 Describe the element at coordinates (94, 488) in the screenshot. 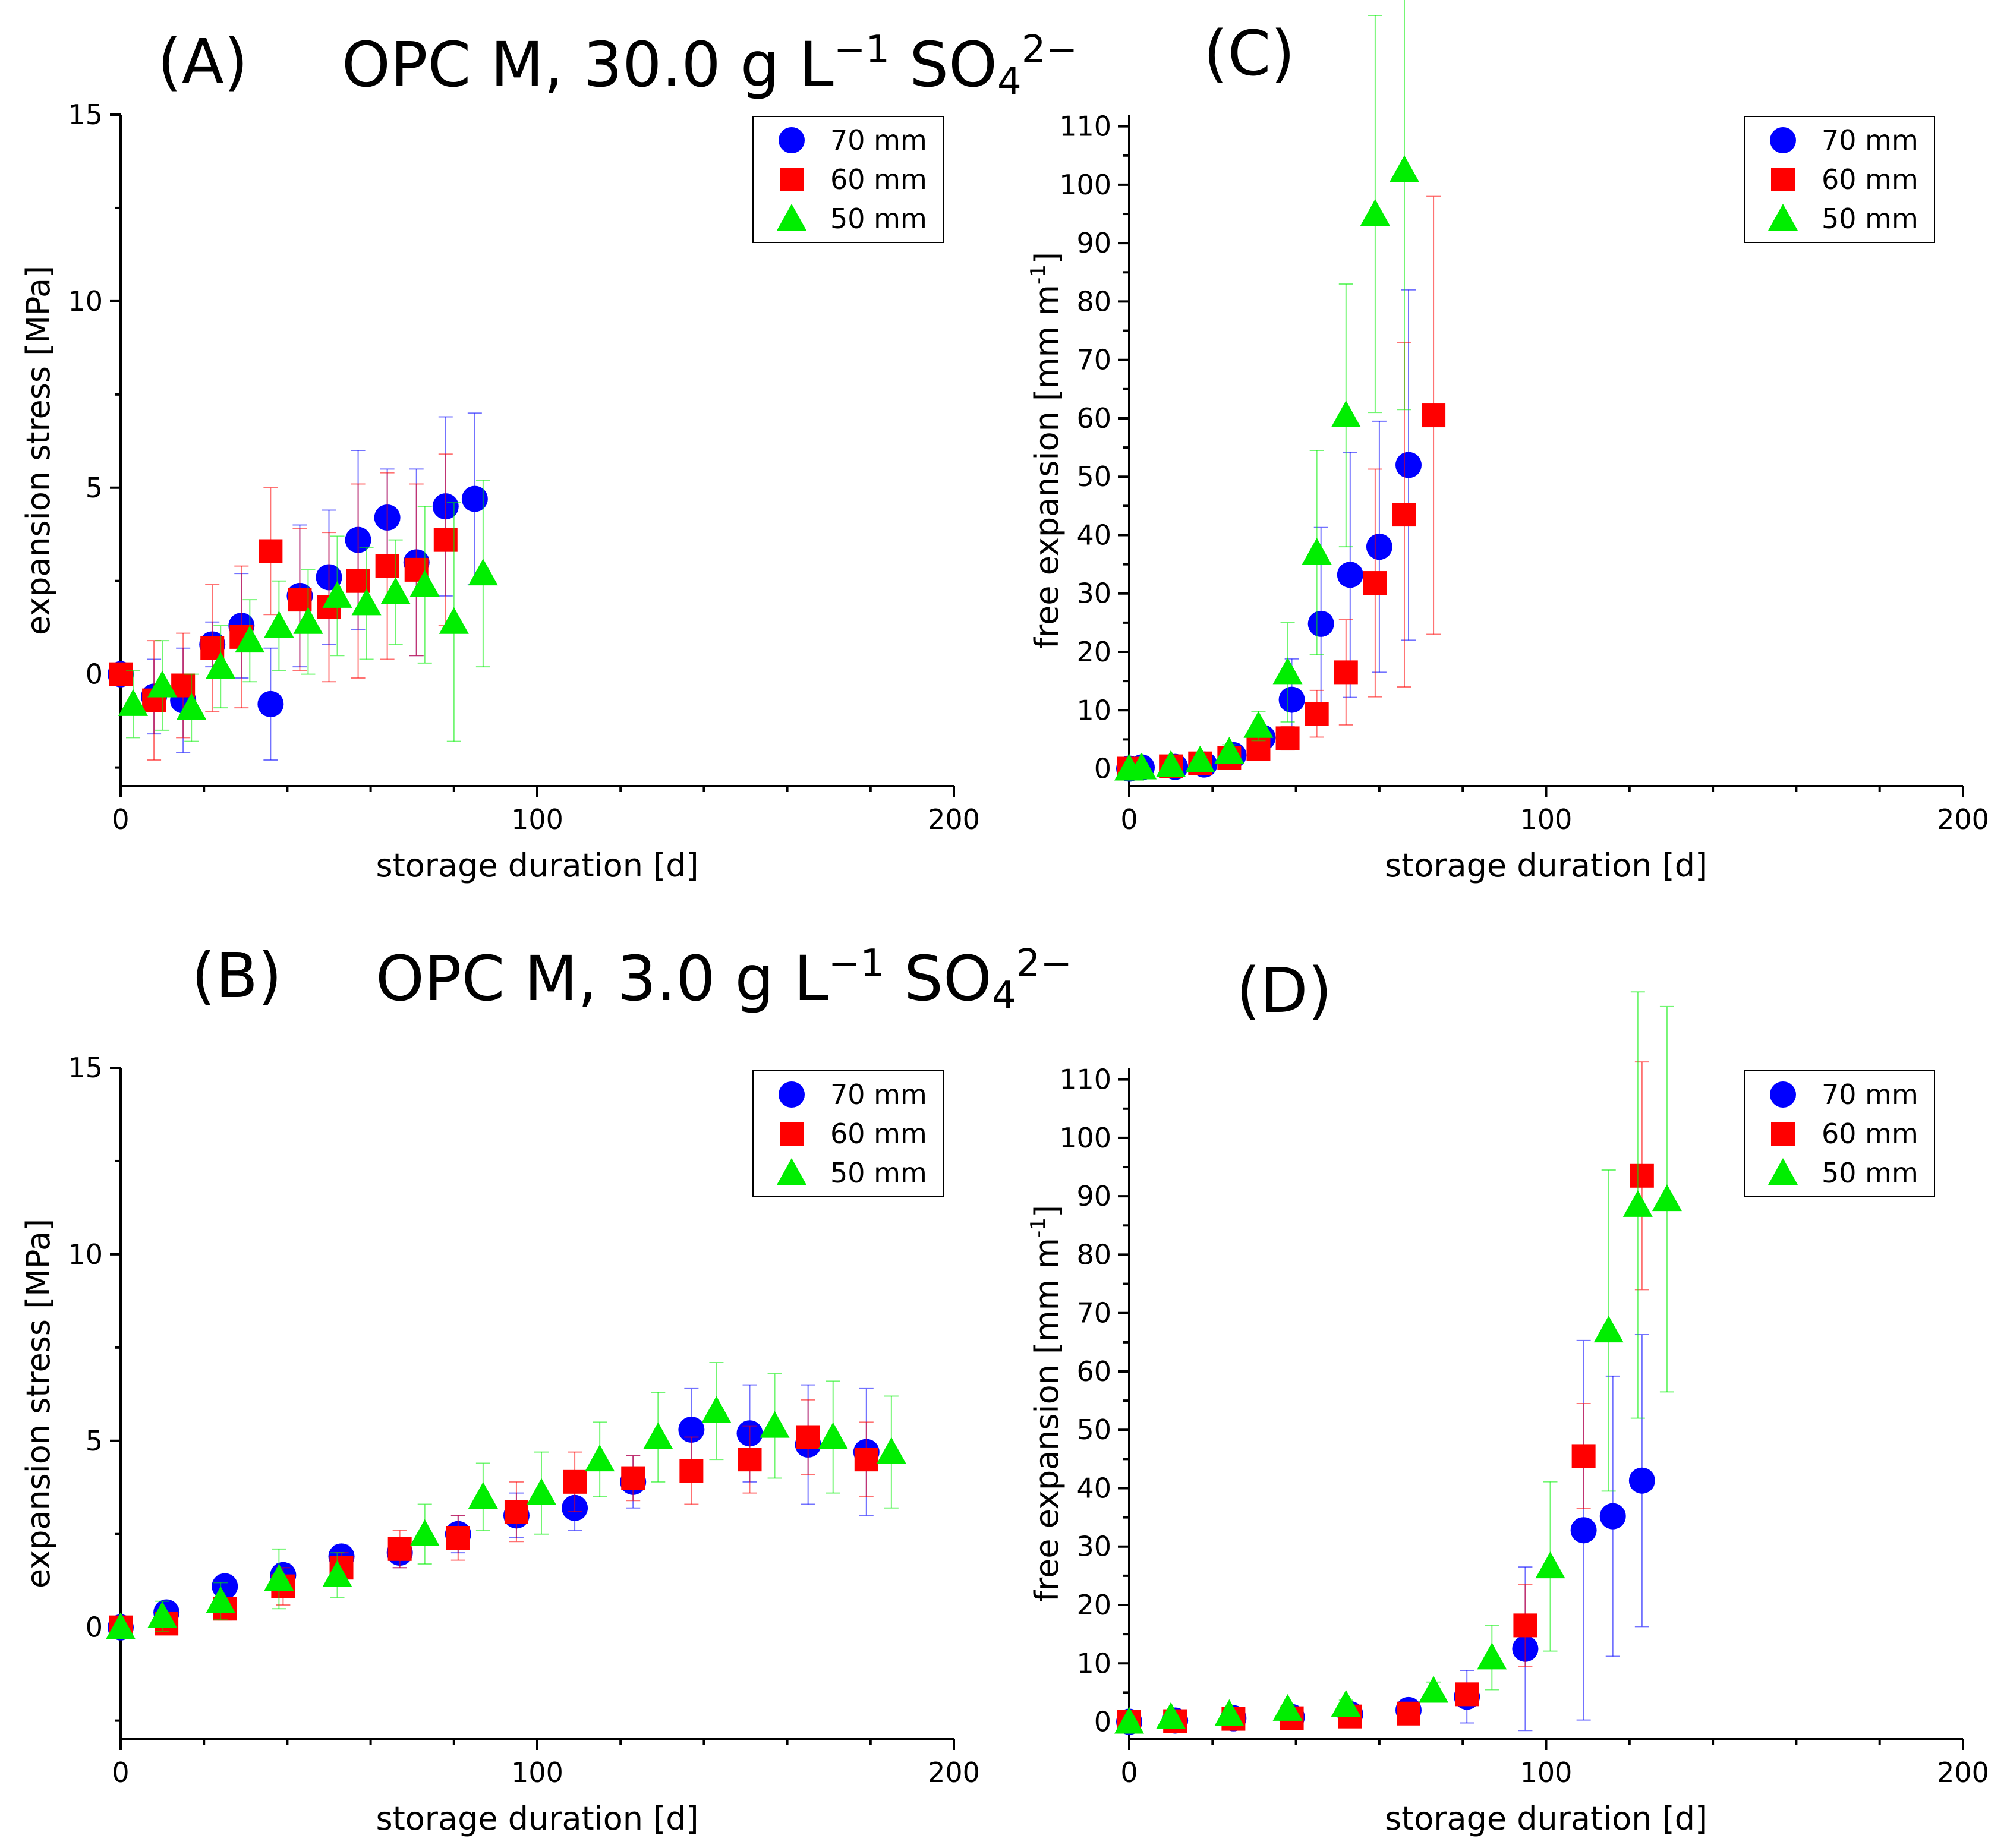

I see `y-tick-label: 5` at that location.